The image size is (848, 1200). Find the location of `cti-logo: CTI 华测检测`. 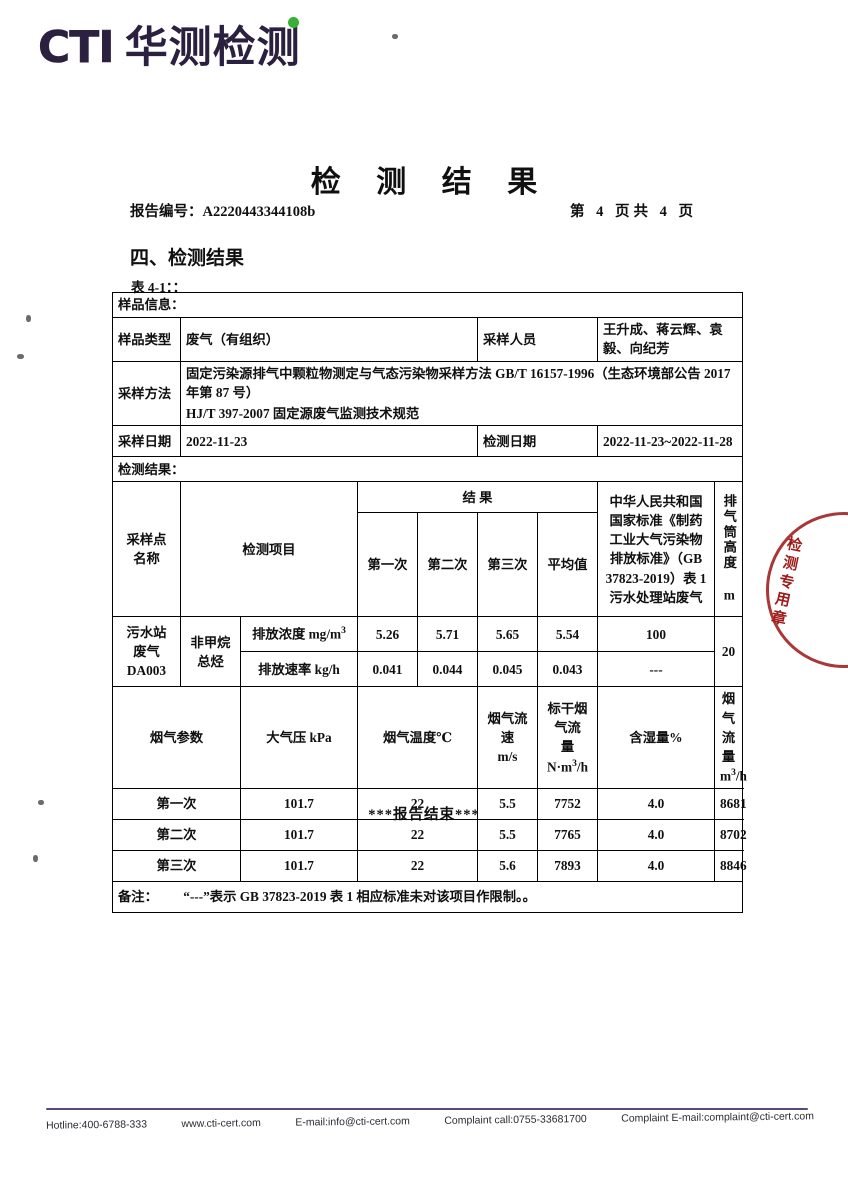

cti-logo: CTI 华测检测 is located at coordinates (169, 45).